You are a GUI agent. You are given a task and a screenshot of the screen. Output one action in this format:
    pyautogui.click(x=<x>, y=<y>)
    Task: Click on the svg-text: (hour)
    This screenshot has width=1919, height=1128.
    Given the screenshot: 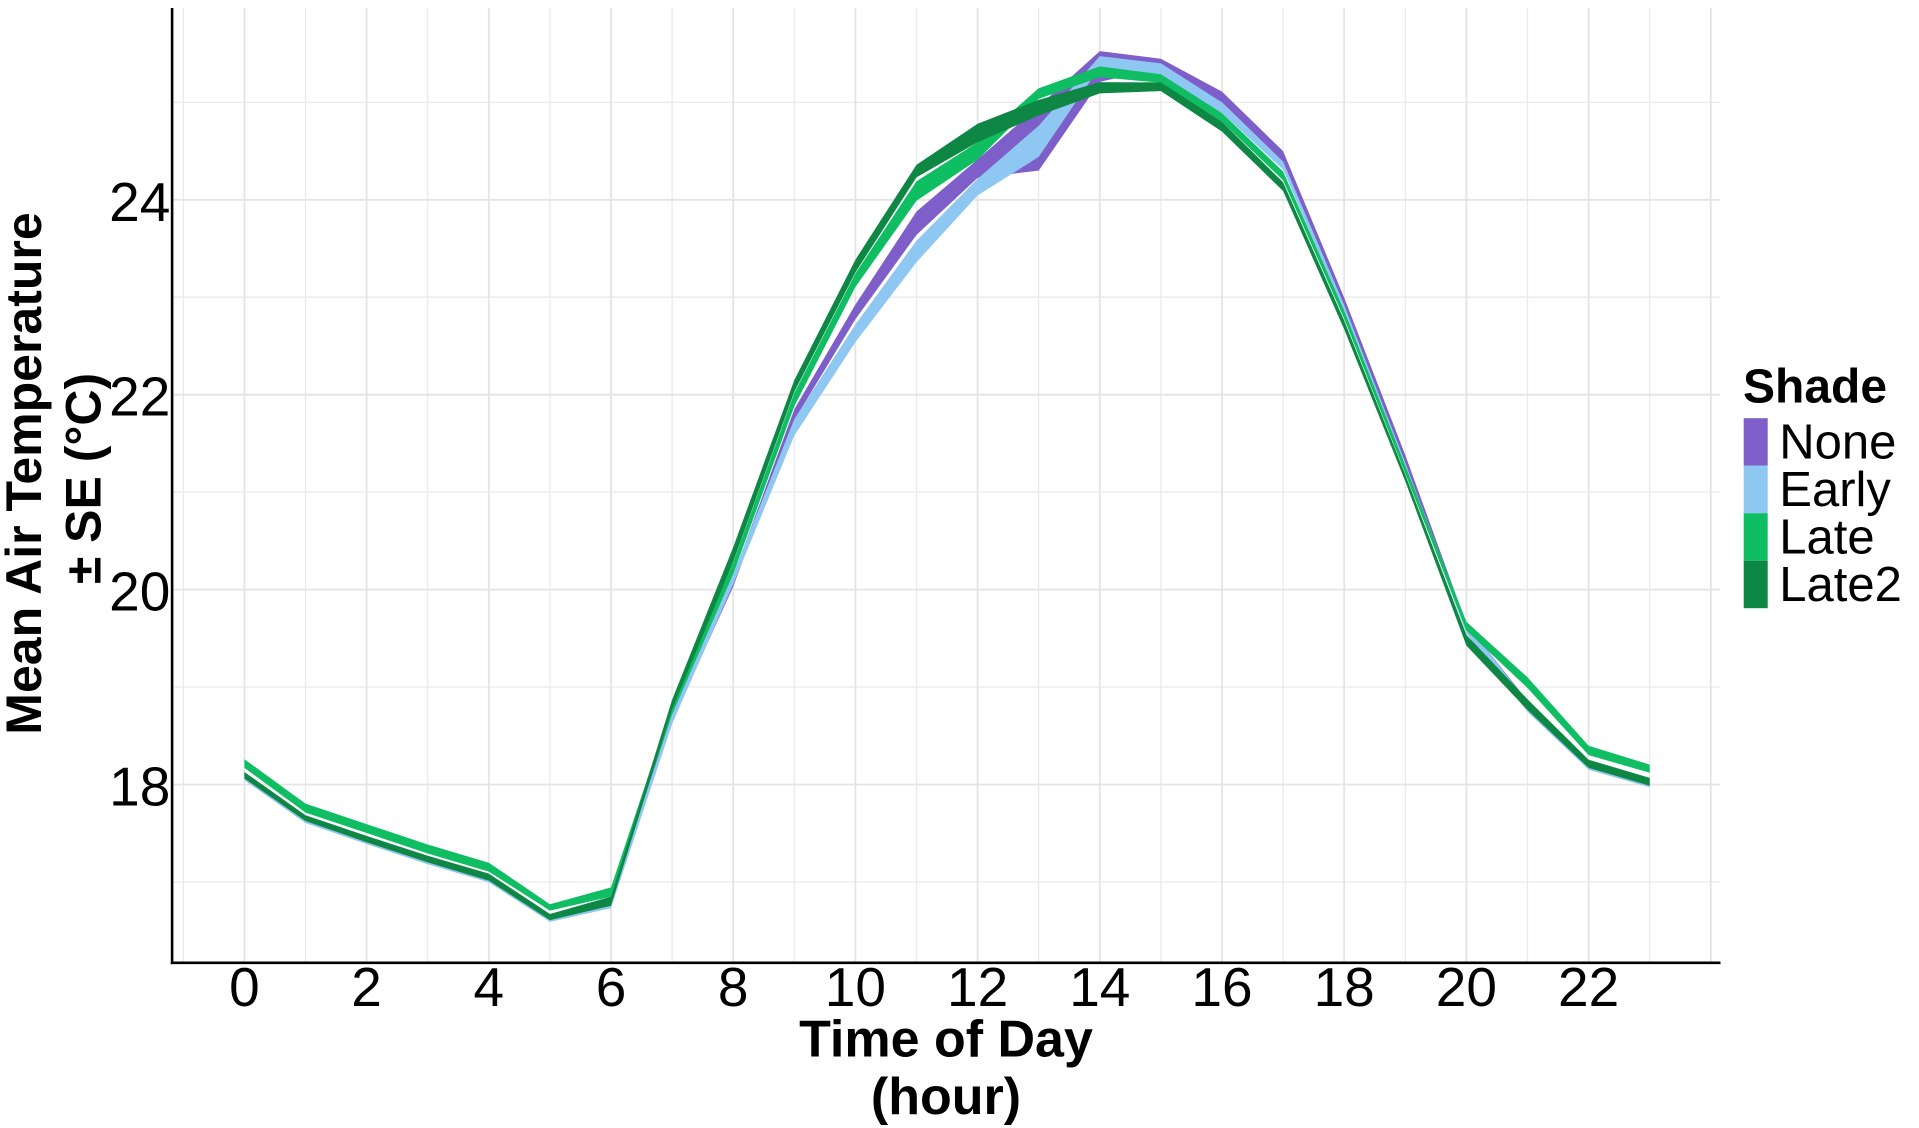 What is the action you would take?
    pyautogui.click(x=946, y=1097)
    